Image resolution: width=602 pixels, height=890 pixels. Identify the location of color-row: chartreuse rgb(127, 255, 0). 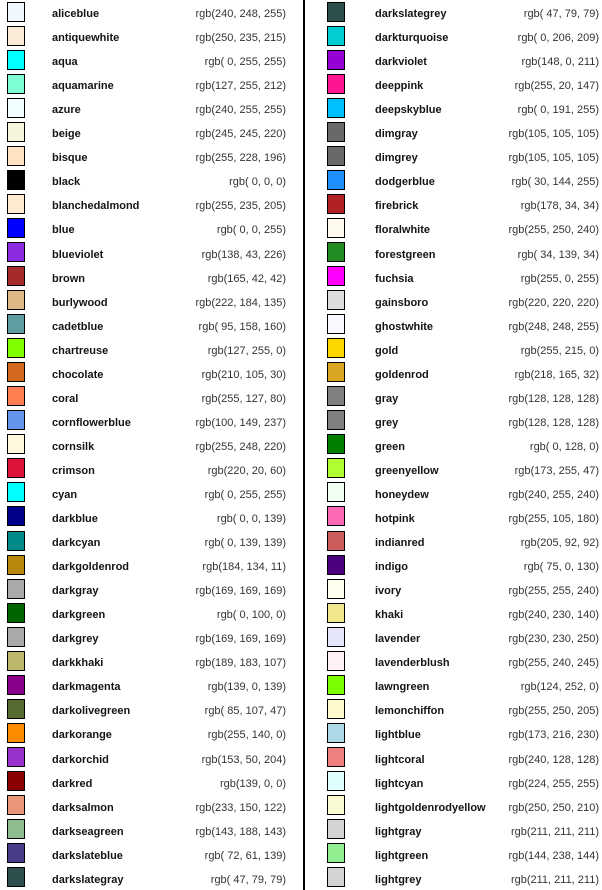
(151, 349).